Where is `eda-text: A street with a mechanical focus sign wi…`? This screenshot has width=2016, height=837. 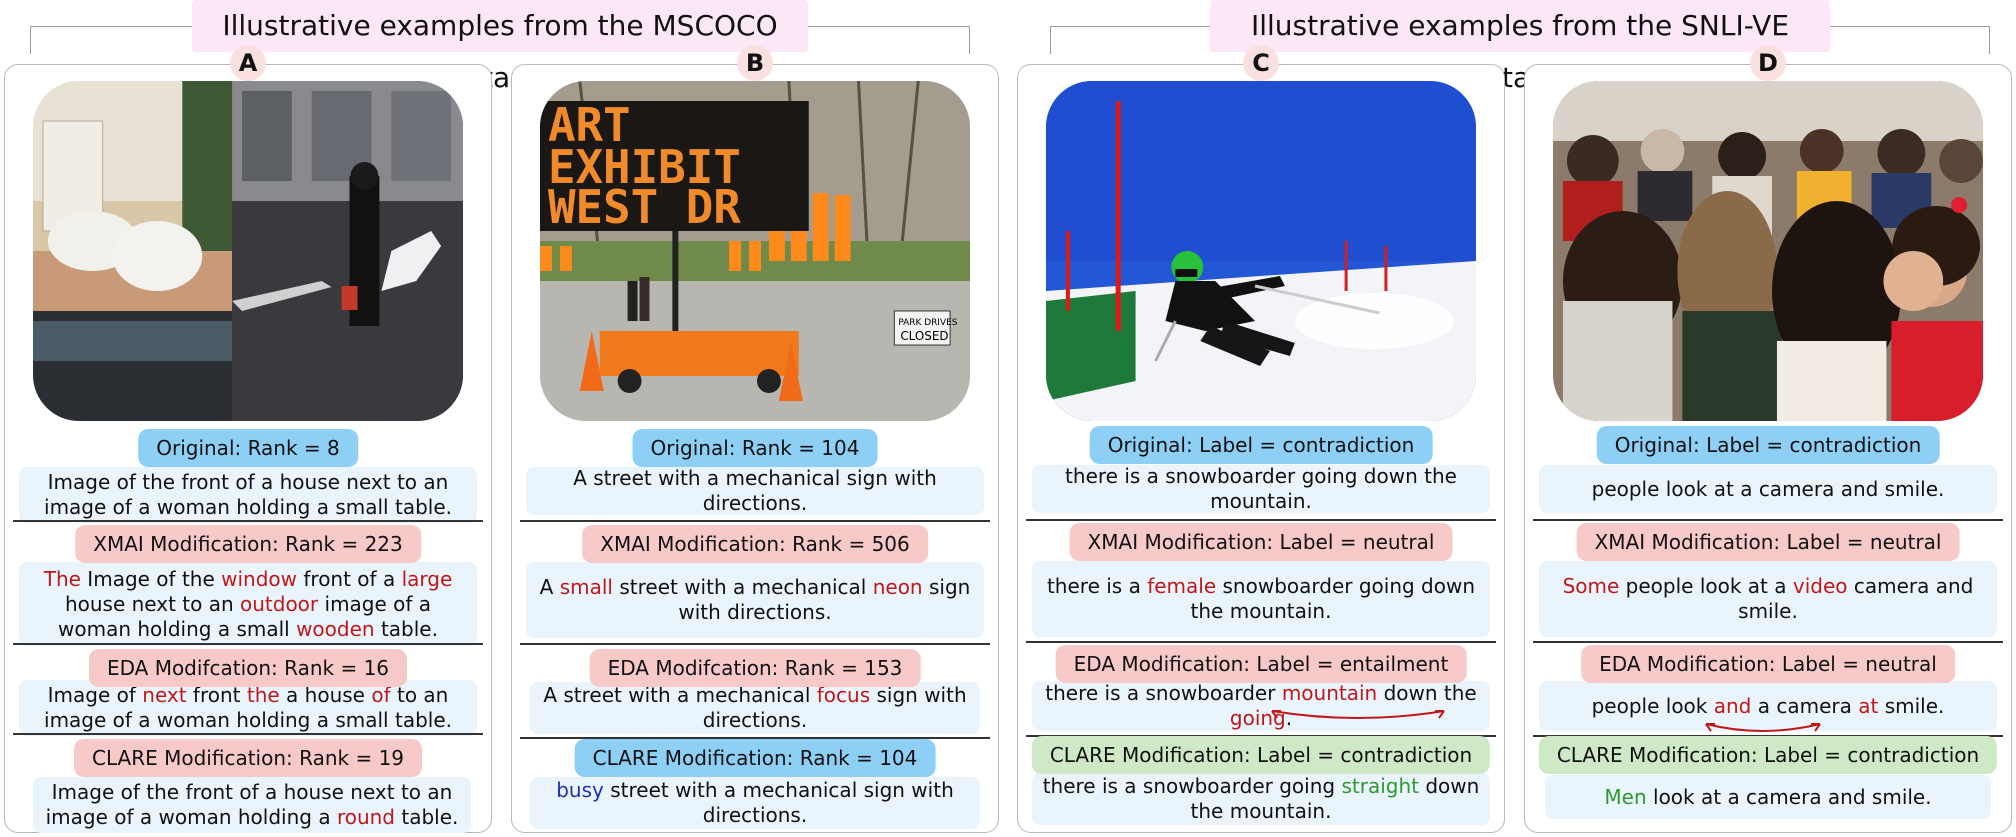 eda-text: A street with a mechanical focus sign wi… is located at coordinates (755, 708).